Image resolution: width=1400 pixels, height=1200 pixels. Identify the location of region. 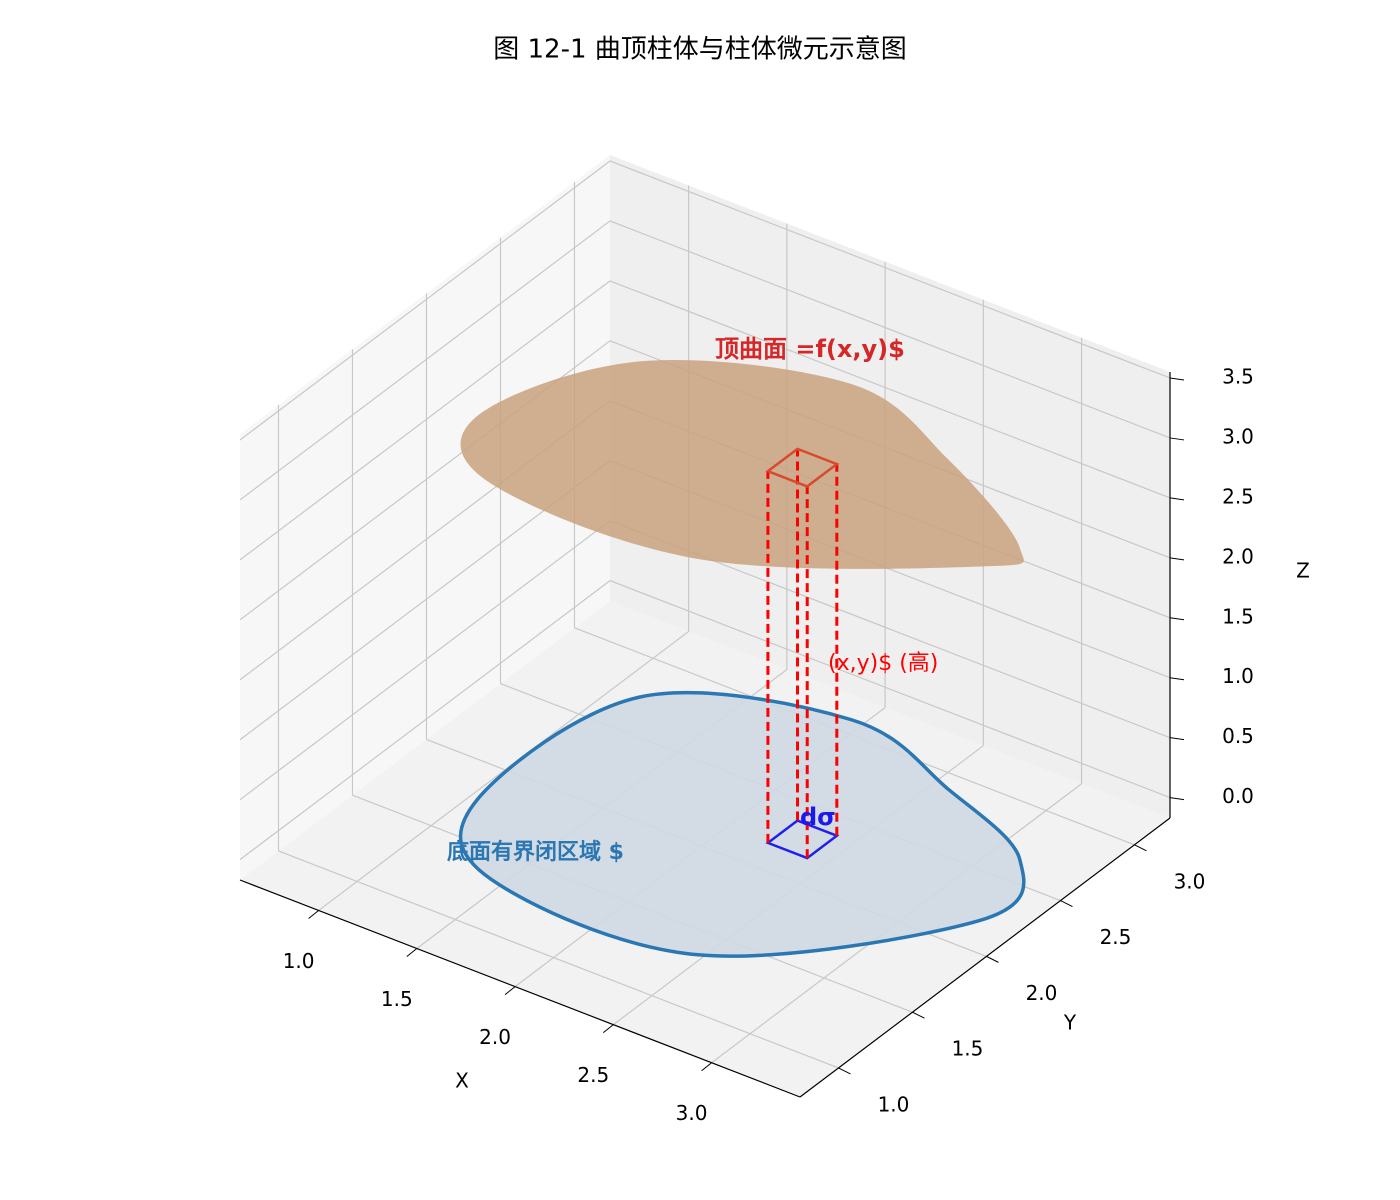
(742, 824).